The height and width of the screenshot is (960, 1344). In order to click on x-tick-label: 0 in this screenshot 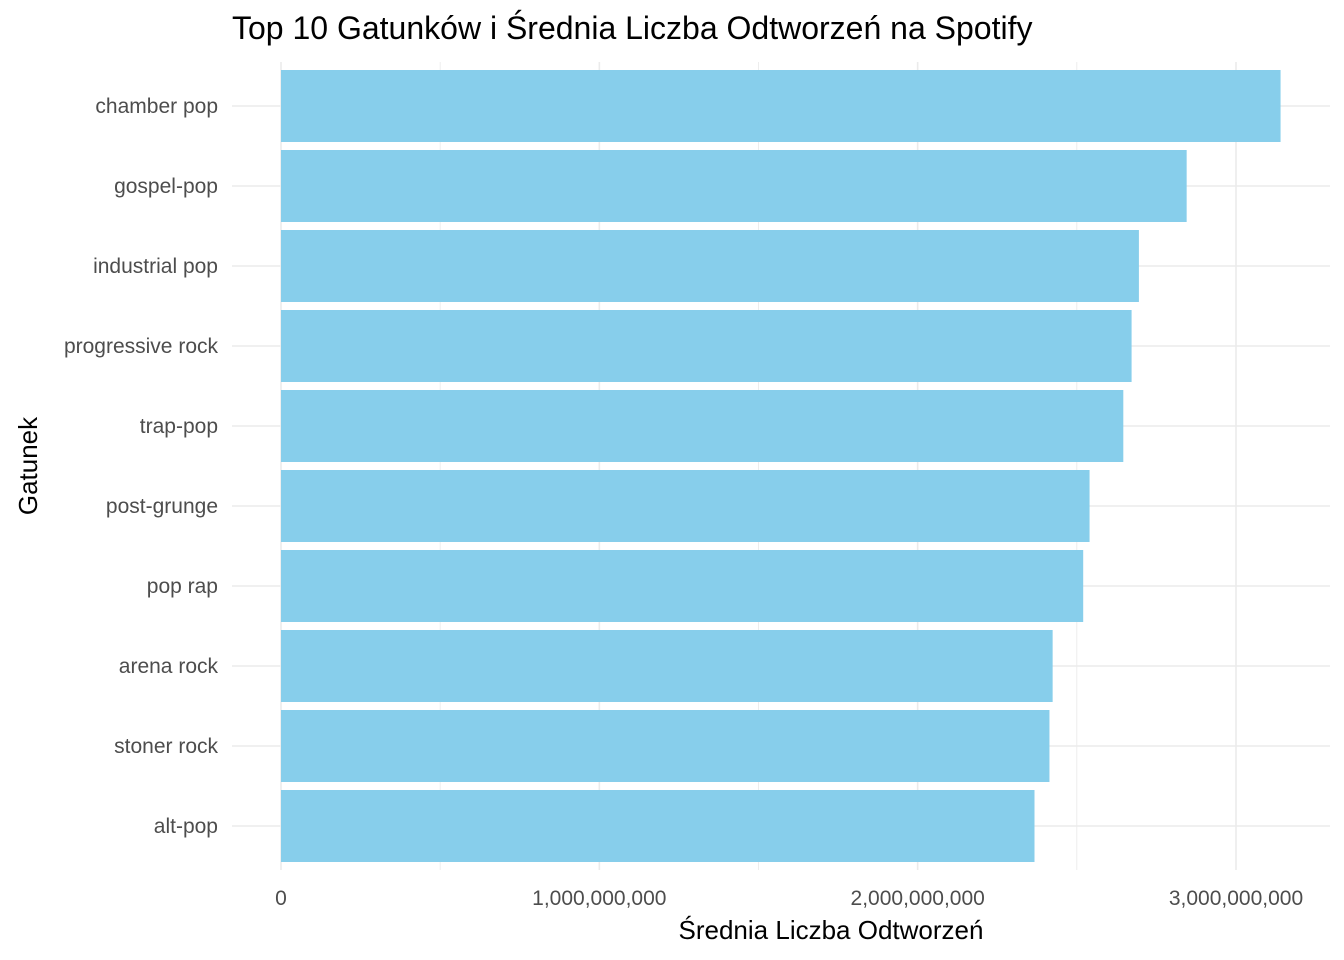, I will do `click(281, 898)`.